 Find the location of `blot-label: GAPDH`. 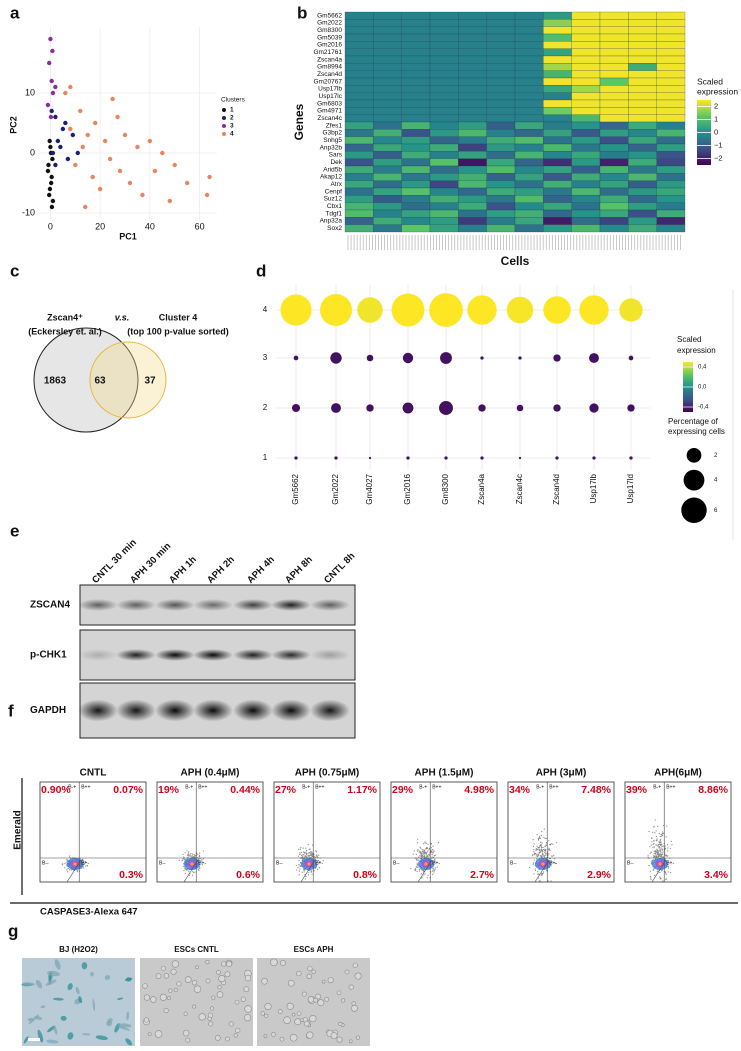

blot-label: GAPDH is located at coordinates (48, 710).